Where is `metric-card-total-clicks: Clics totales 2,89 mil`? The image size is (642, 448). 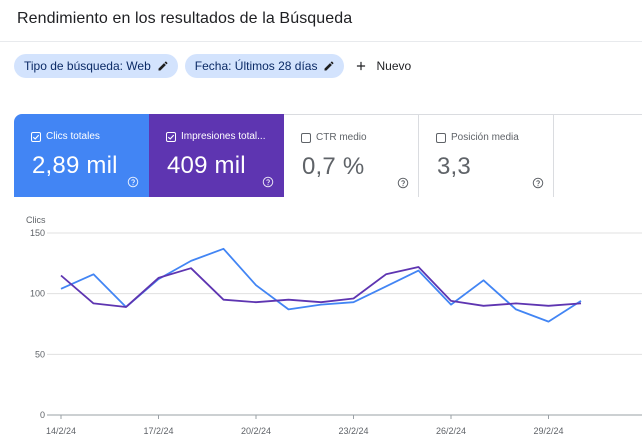 metric-card-total-clicks: Clics totales 2,89 mil is located at coordinates (81, 155).